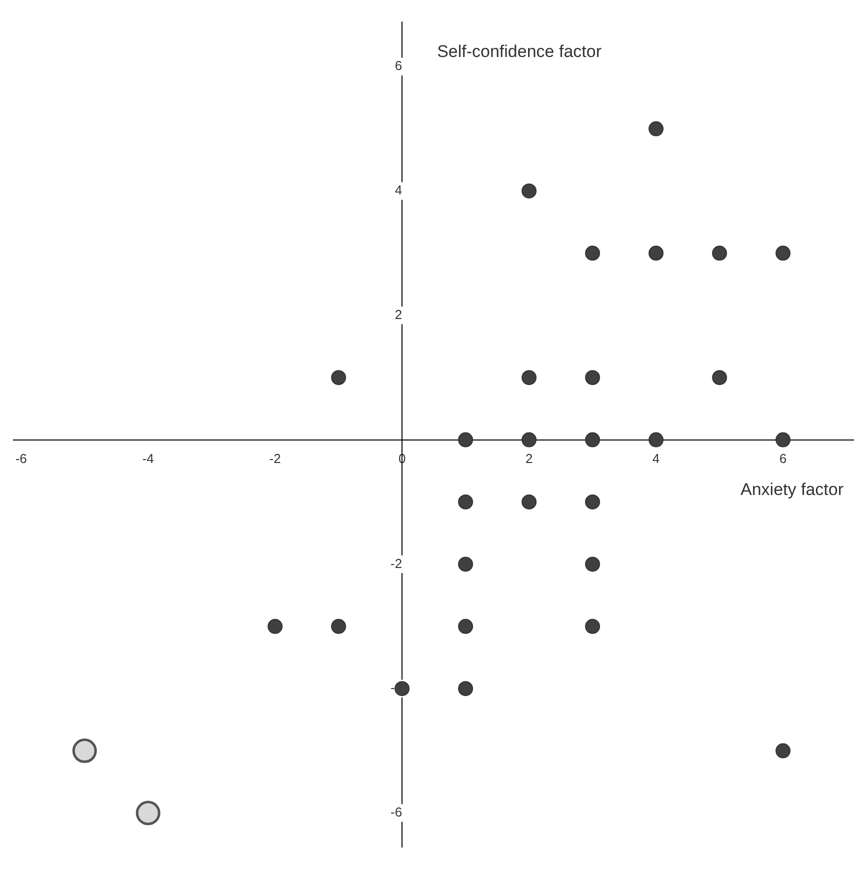 The width and height of the screenshot is (867, 869). I want to click on y-tick-label: -2, so click(396, 563).